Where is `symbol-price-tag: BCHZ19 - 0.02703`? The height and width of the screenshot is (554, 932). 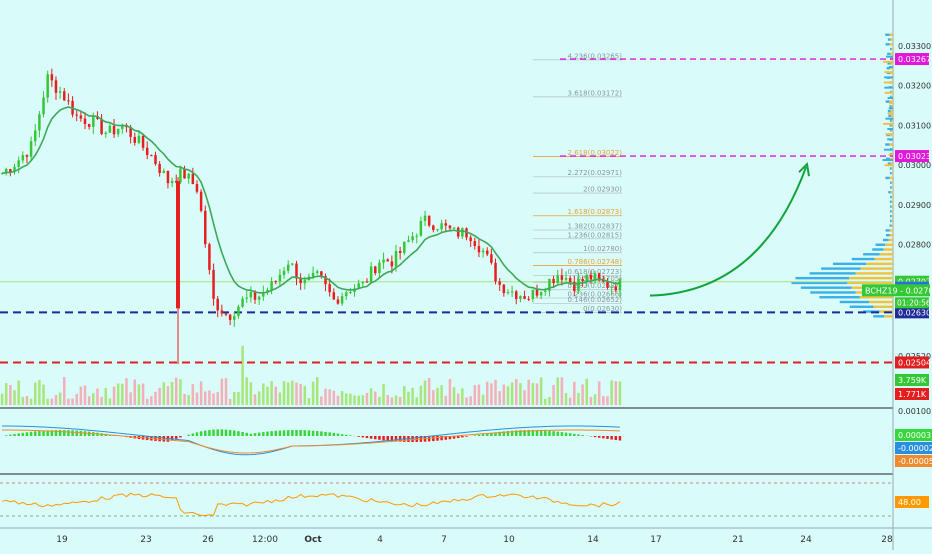 symbol-price-tag: BCHZ19 - 0.02703 is located at coordinates (897, 290).